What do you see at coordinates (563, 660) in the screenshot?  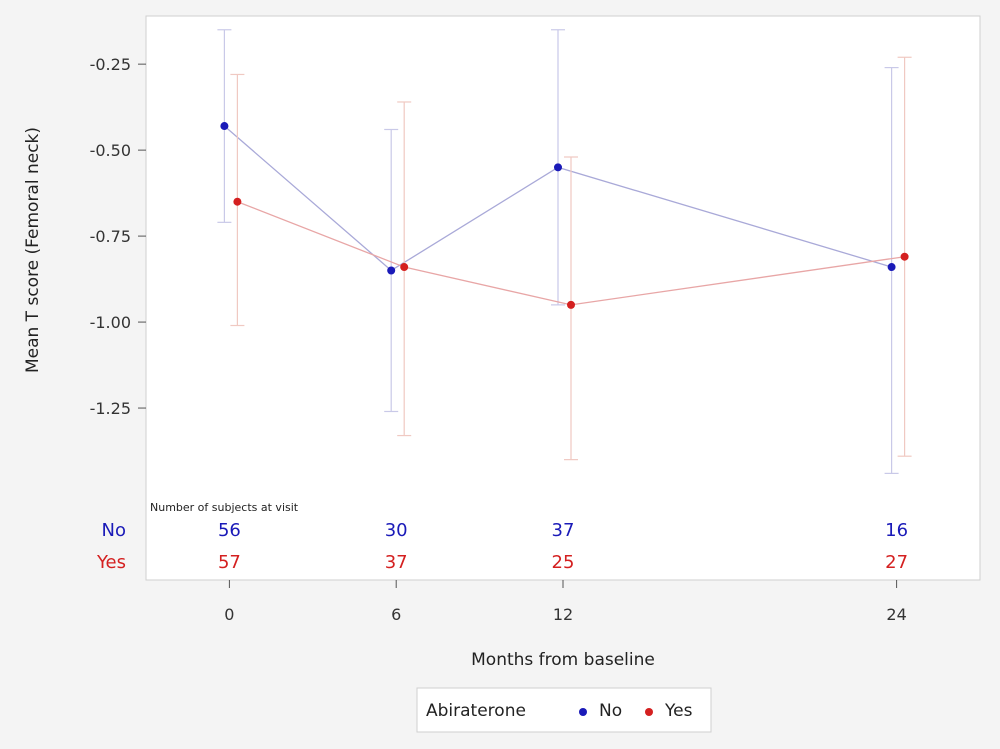 I see `x-axis-label: Months from baseline` at bounding box center [563, 660].